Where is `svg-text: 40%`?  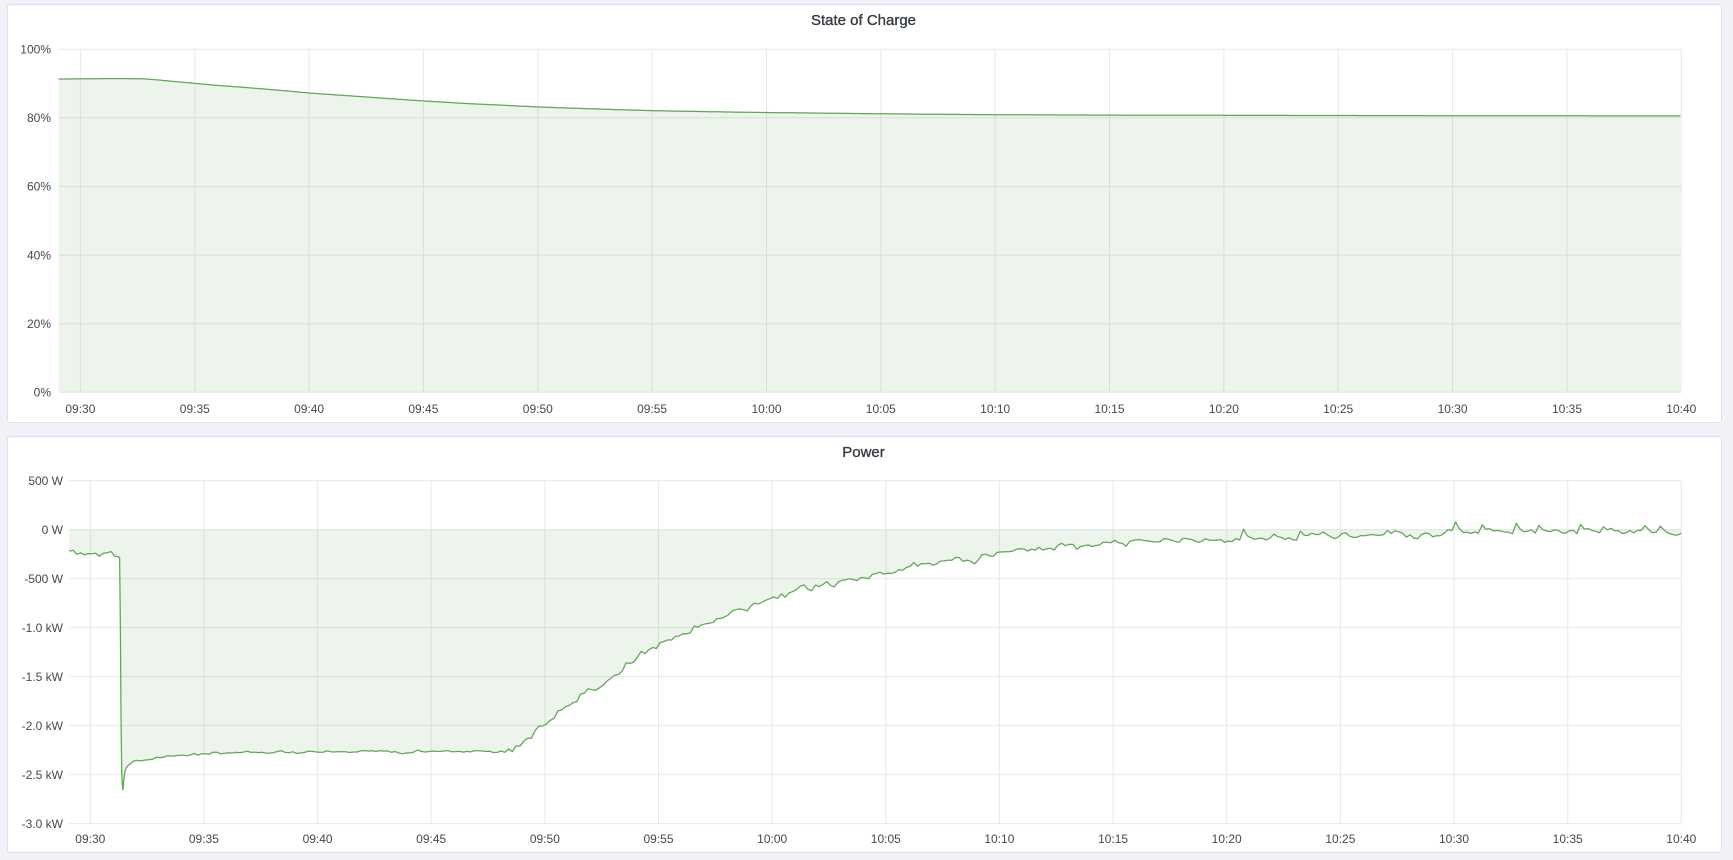 svg-text: 40% is located at coordinates (39, 255).